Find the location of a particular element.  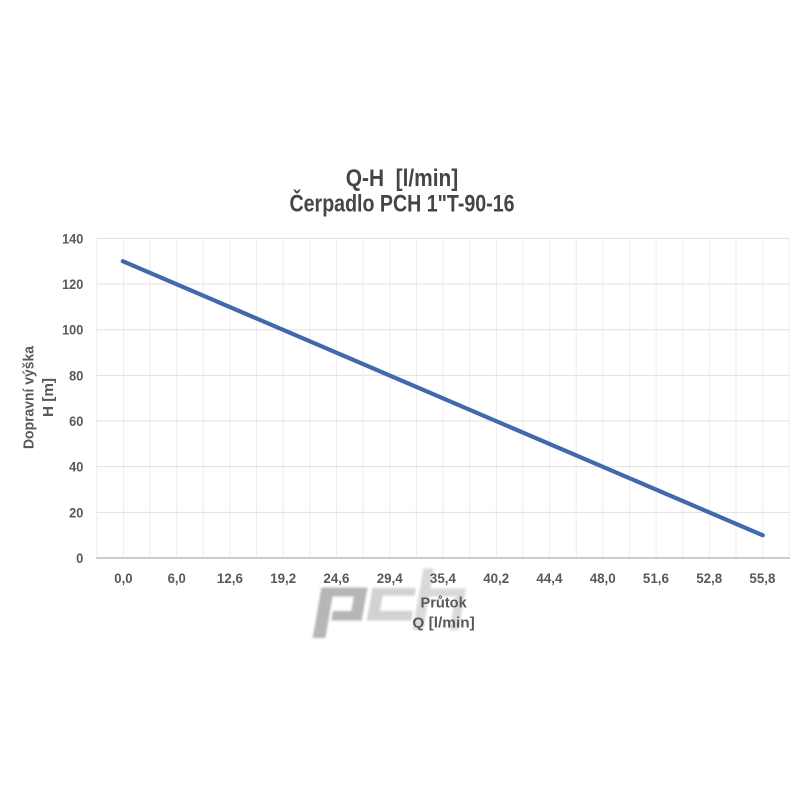

svg-text: 55,8 is located at coordinates (762, 578).